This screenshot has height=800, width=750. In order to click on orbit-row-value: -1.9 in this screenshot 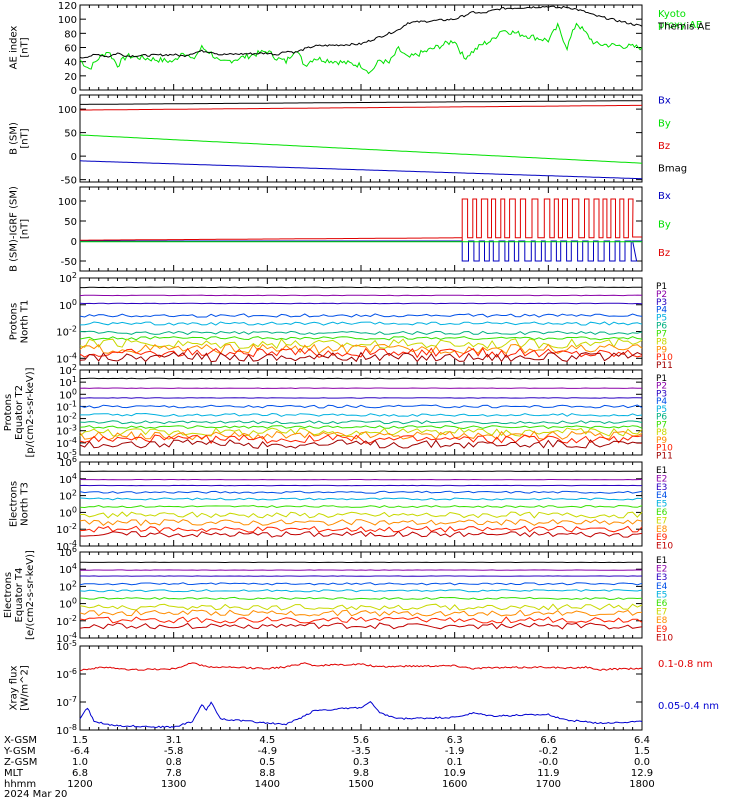, I will do `click(455, 751)`.